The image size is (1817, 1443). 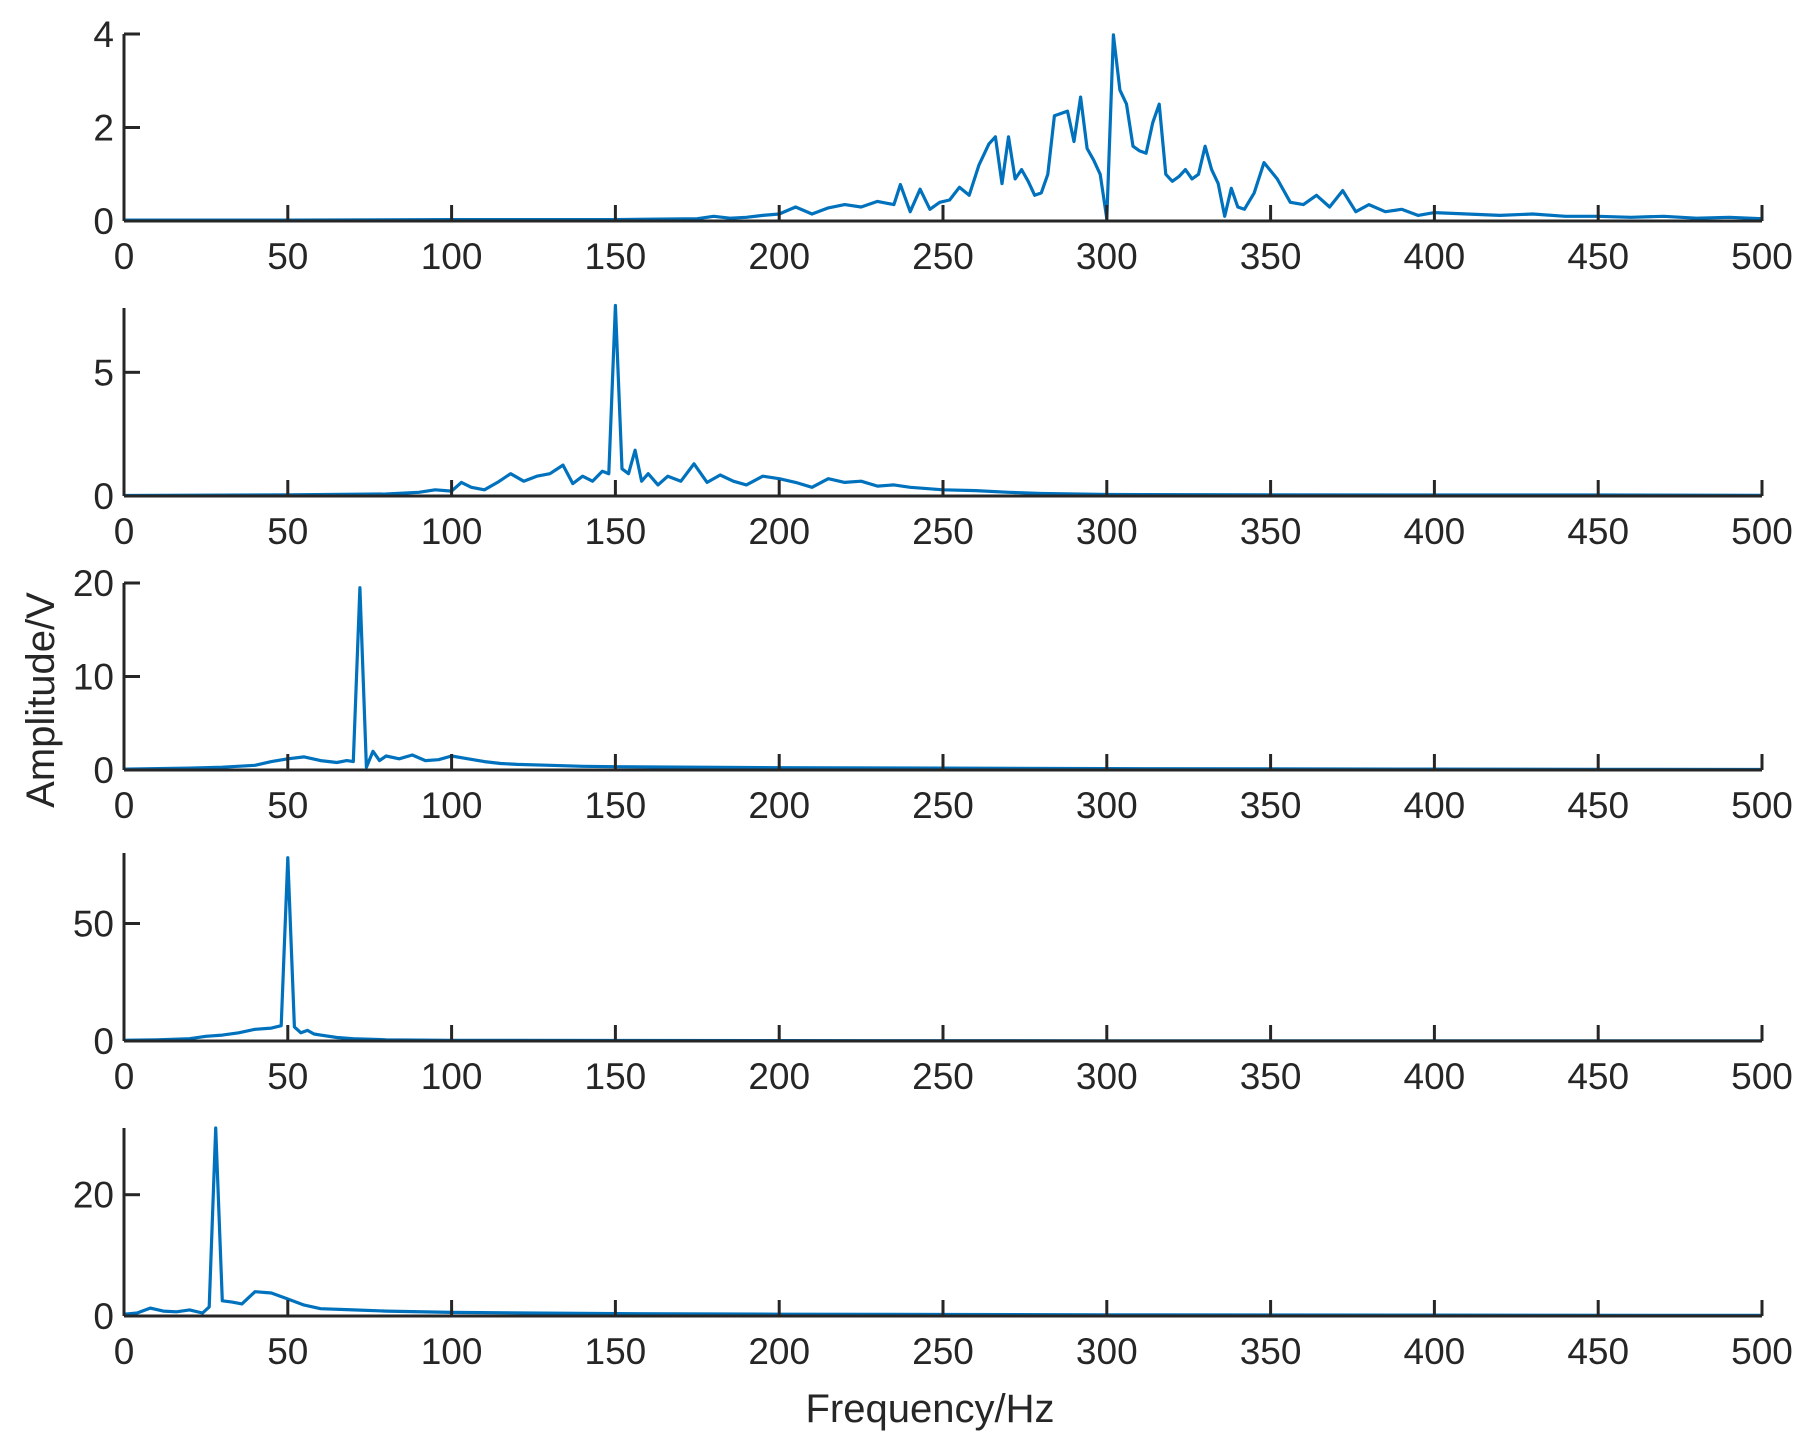 I want to click on y-axis-title: Amplitude/V, so click(x=41, y=700).